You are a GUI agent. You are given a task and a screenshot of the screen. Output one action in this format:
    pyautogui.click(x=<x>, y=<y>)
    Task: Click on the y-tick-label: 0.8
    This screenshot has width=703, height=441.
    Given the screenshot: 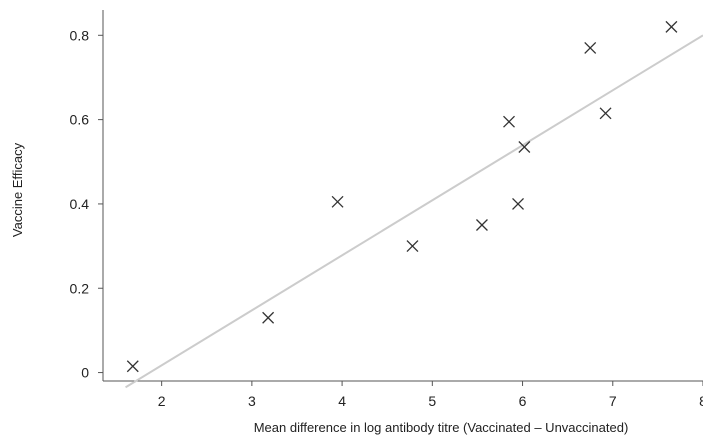 What is the action you would take?
    pyautogui.click(x=80, y=35)
    